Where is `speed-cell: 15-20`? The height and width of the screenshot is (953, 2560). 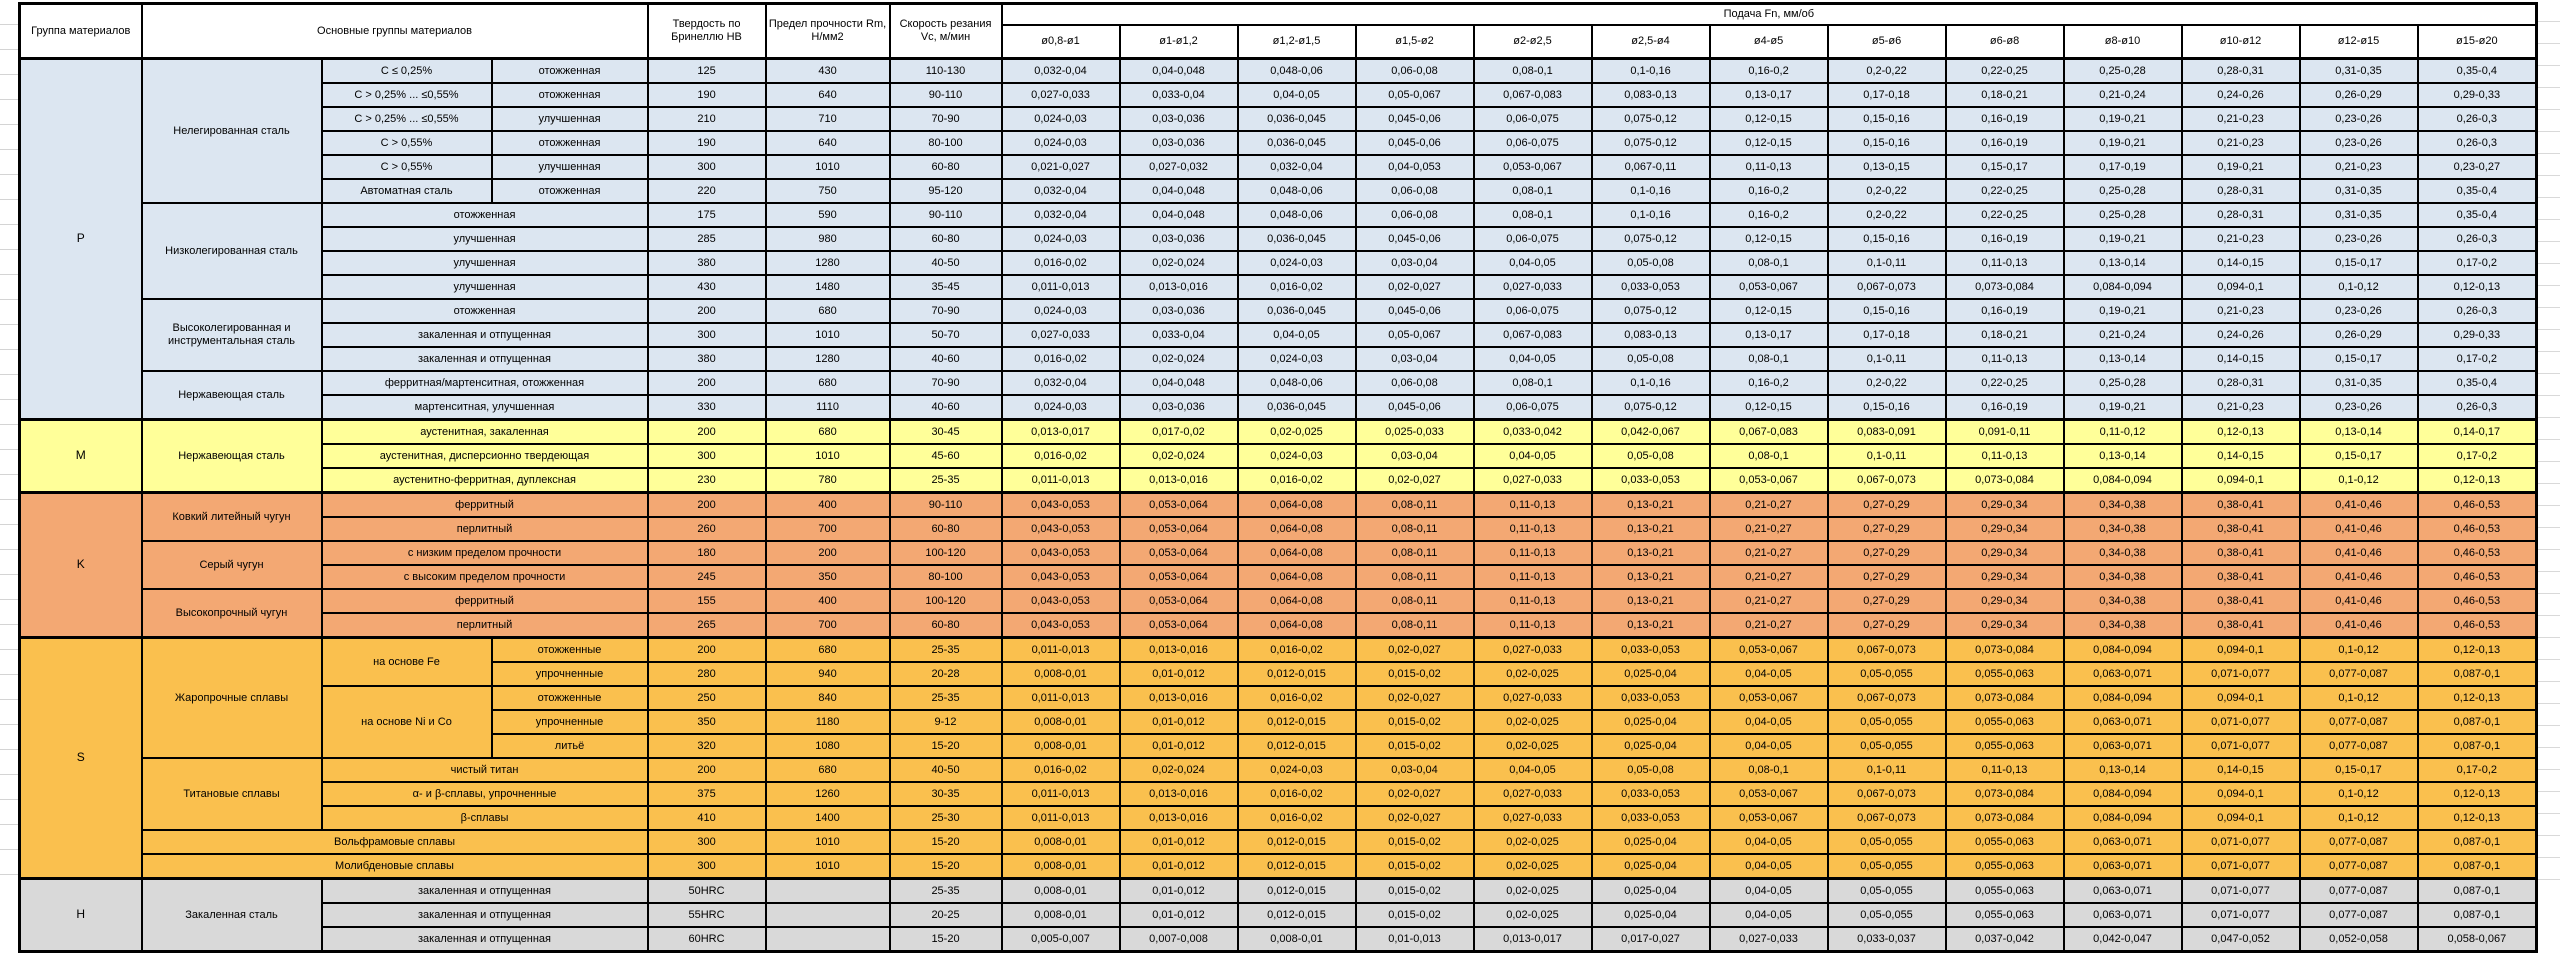
speed-cell: 15-20 is located at coordinates (945, 939).